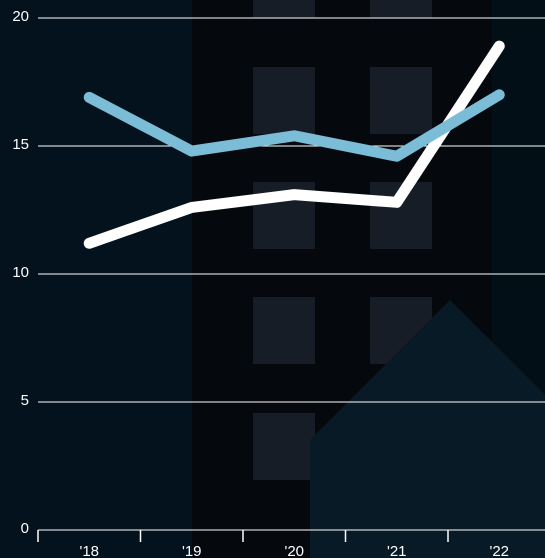  Describe the element at coordinates (20, 272) in the screenshot. I see `y-tick-label: 10` at that location.